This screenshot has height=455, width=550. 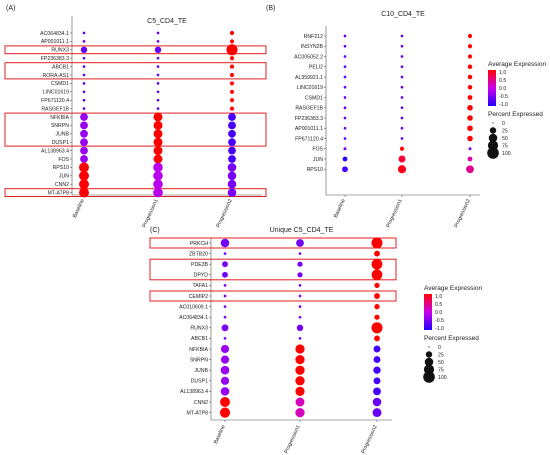 I want to click on color-scale-tick: 0.0, so click(x=438, y=313).